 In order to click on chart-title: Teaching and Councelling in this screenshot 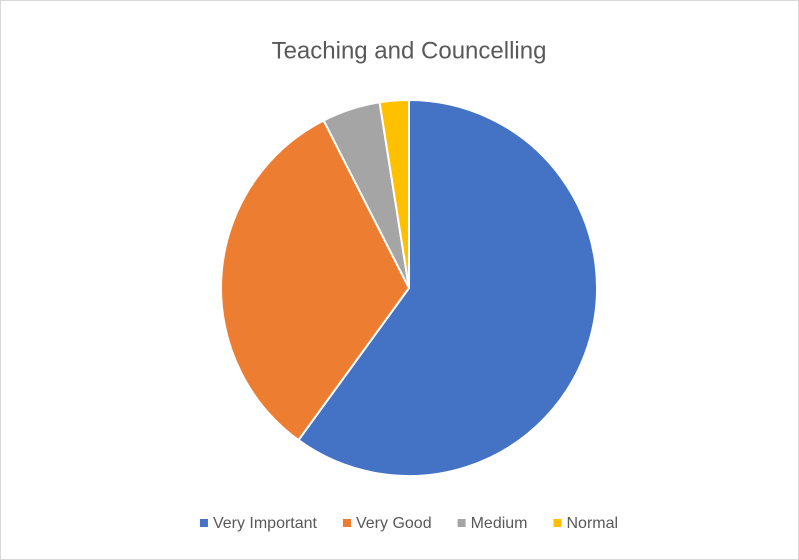, I will do `click(409, 50)`.